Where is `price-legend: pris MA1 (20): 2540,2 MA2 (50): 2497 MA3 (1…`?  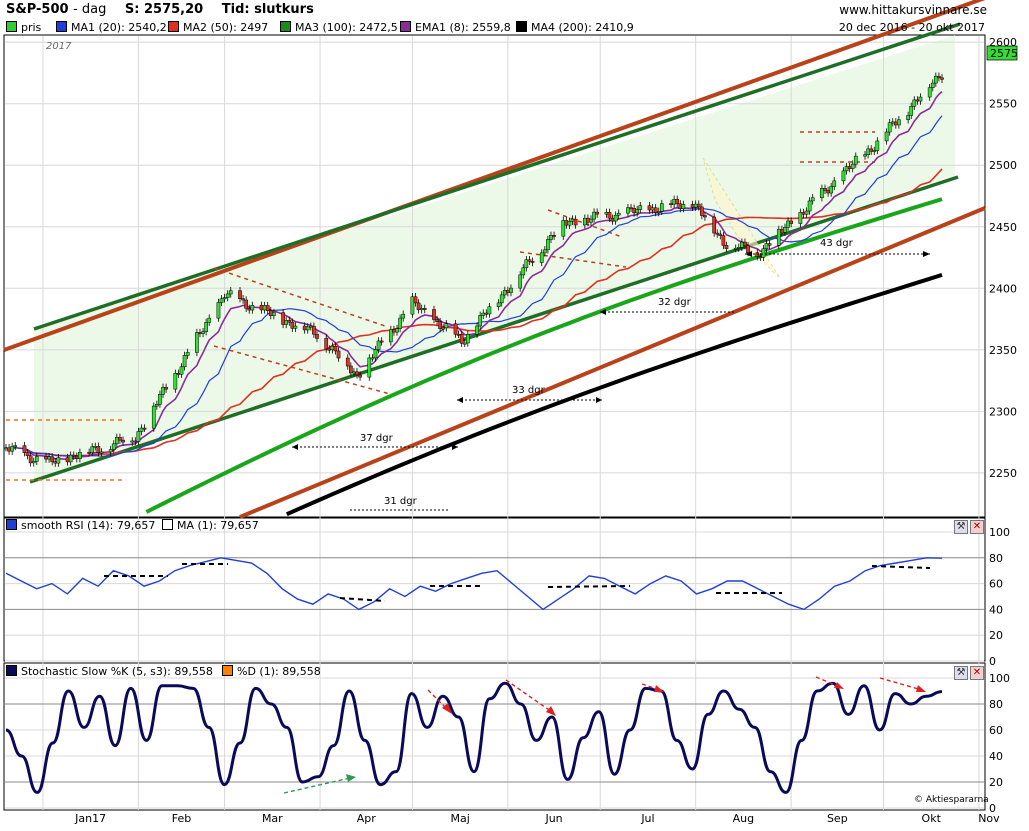
price-legend: pris MA1 (20): 2540,2 MA2 (50): 2497 MA3 (1… is located at coordinates (494, 28).